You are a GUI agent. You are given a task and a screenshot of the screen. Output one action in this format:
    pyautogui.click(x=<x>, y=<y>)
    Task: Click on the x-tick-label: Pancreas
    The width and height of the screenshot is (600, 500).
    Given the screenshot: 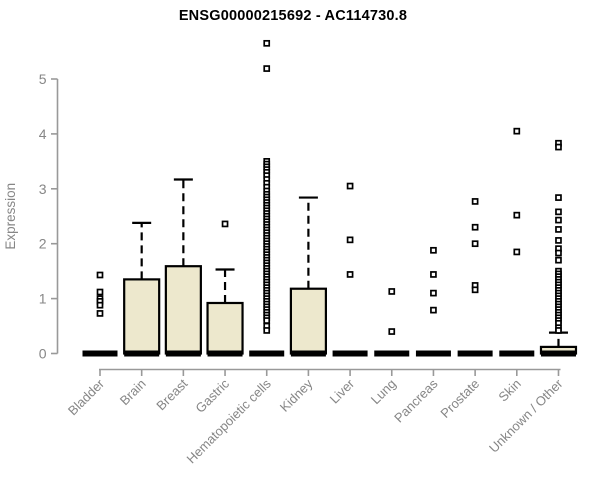 What is the action you would take?
    pyautogui.click(x=416, y=401)
    